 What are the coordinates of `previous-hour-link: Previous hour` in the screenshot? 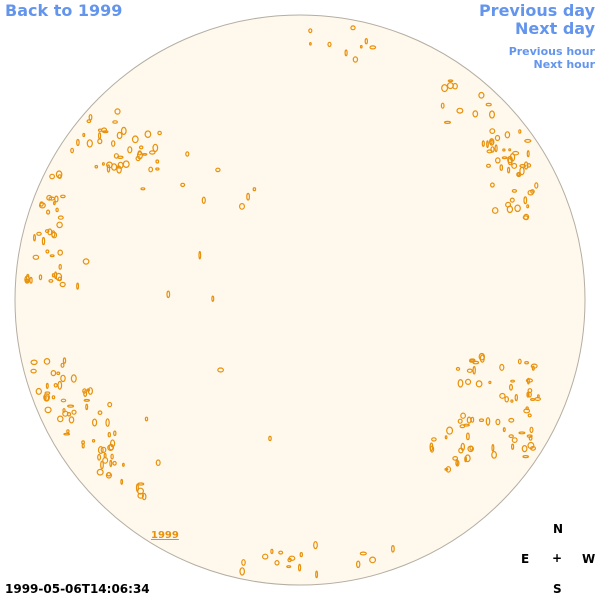 It's located at (551, 51).